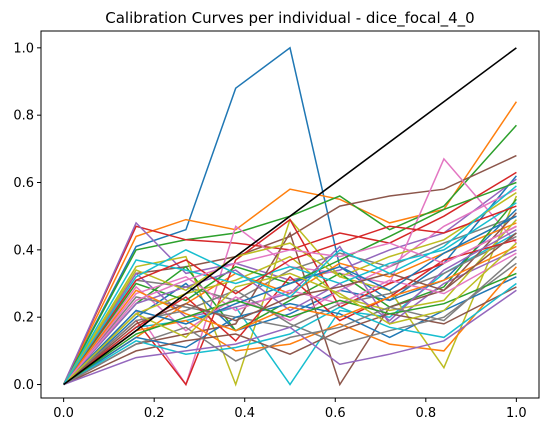 The width and height of the screenshot is (547, 435). I want to click on y-tick-label: 1.0, so click(23, 48).